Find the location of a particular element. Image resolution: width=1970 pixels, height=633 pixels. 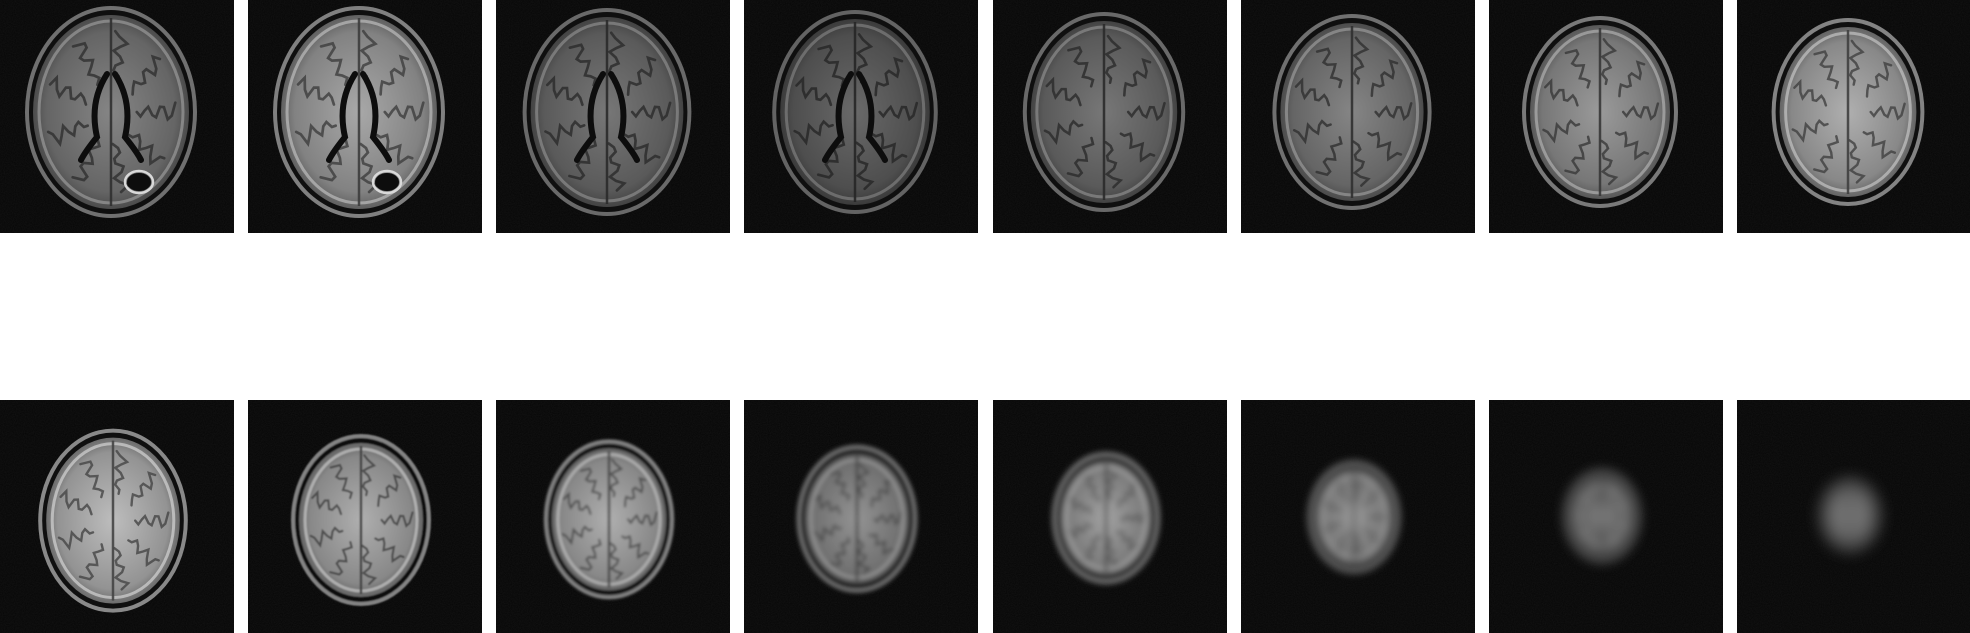

mri-slice-r1-c6 is located at coordinates (1358, 116).